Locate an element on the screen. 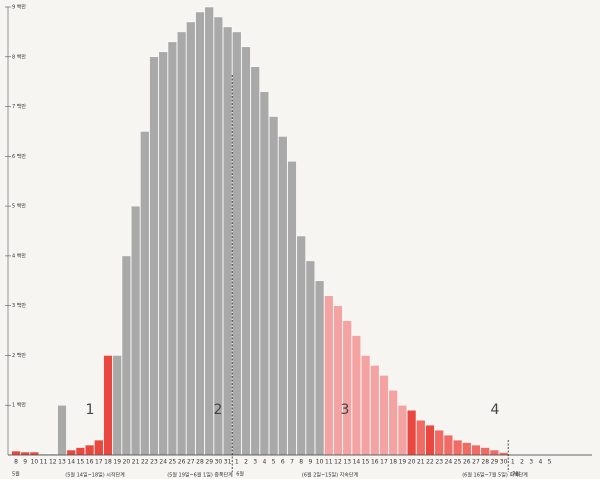 Image resolution: width=600 pixels, height=479 pixels. x-tick-label: 14 is located at coordinates (357, 462).